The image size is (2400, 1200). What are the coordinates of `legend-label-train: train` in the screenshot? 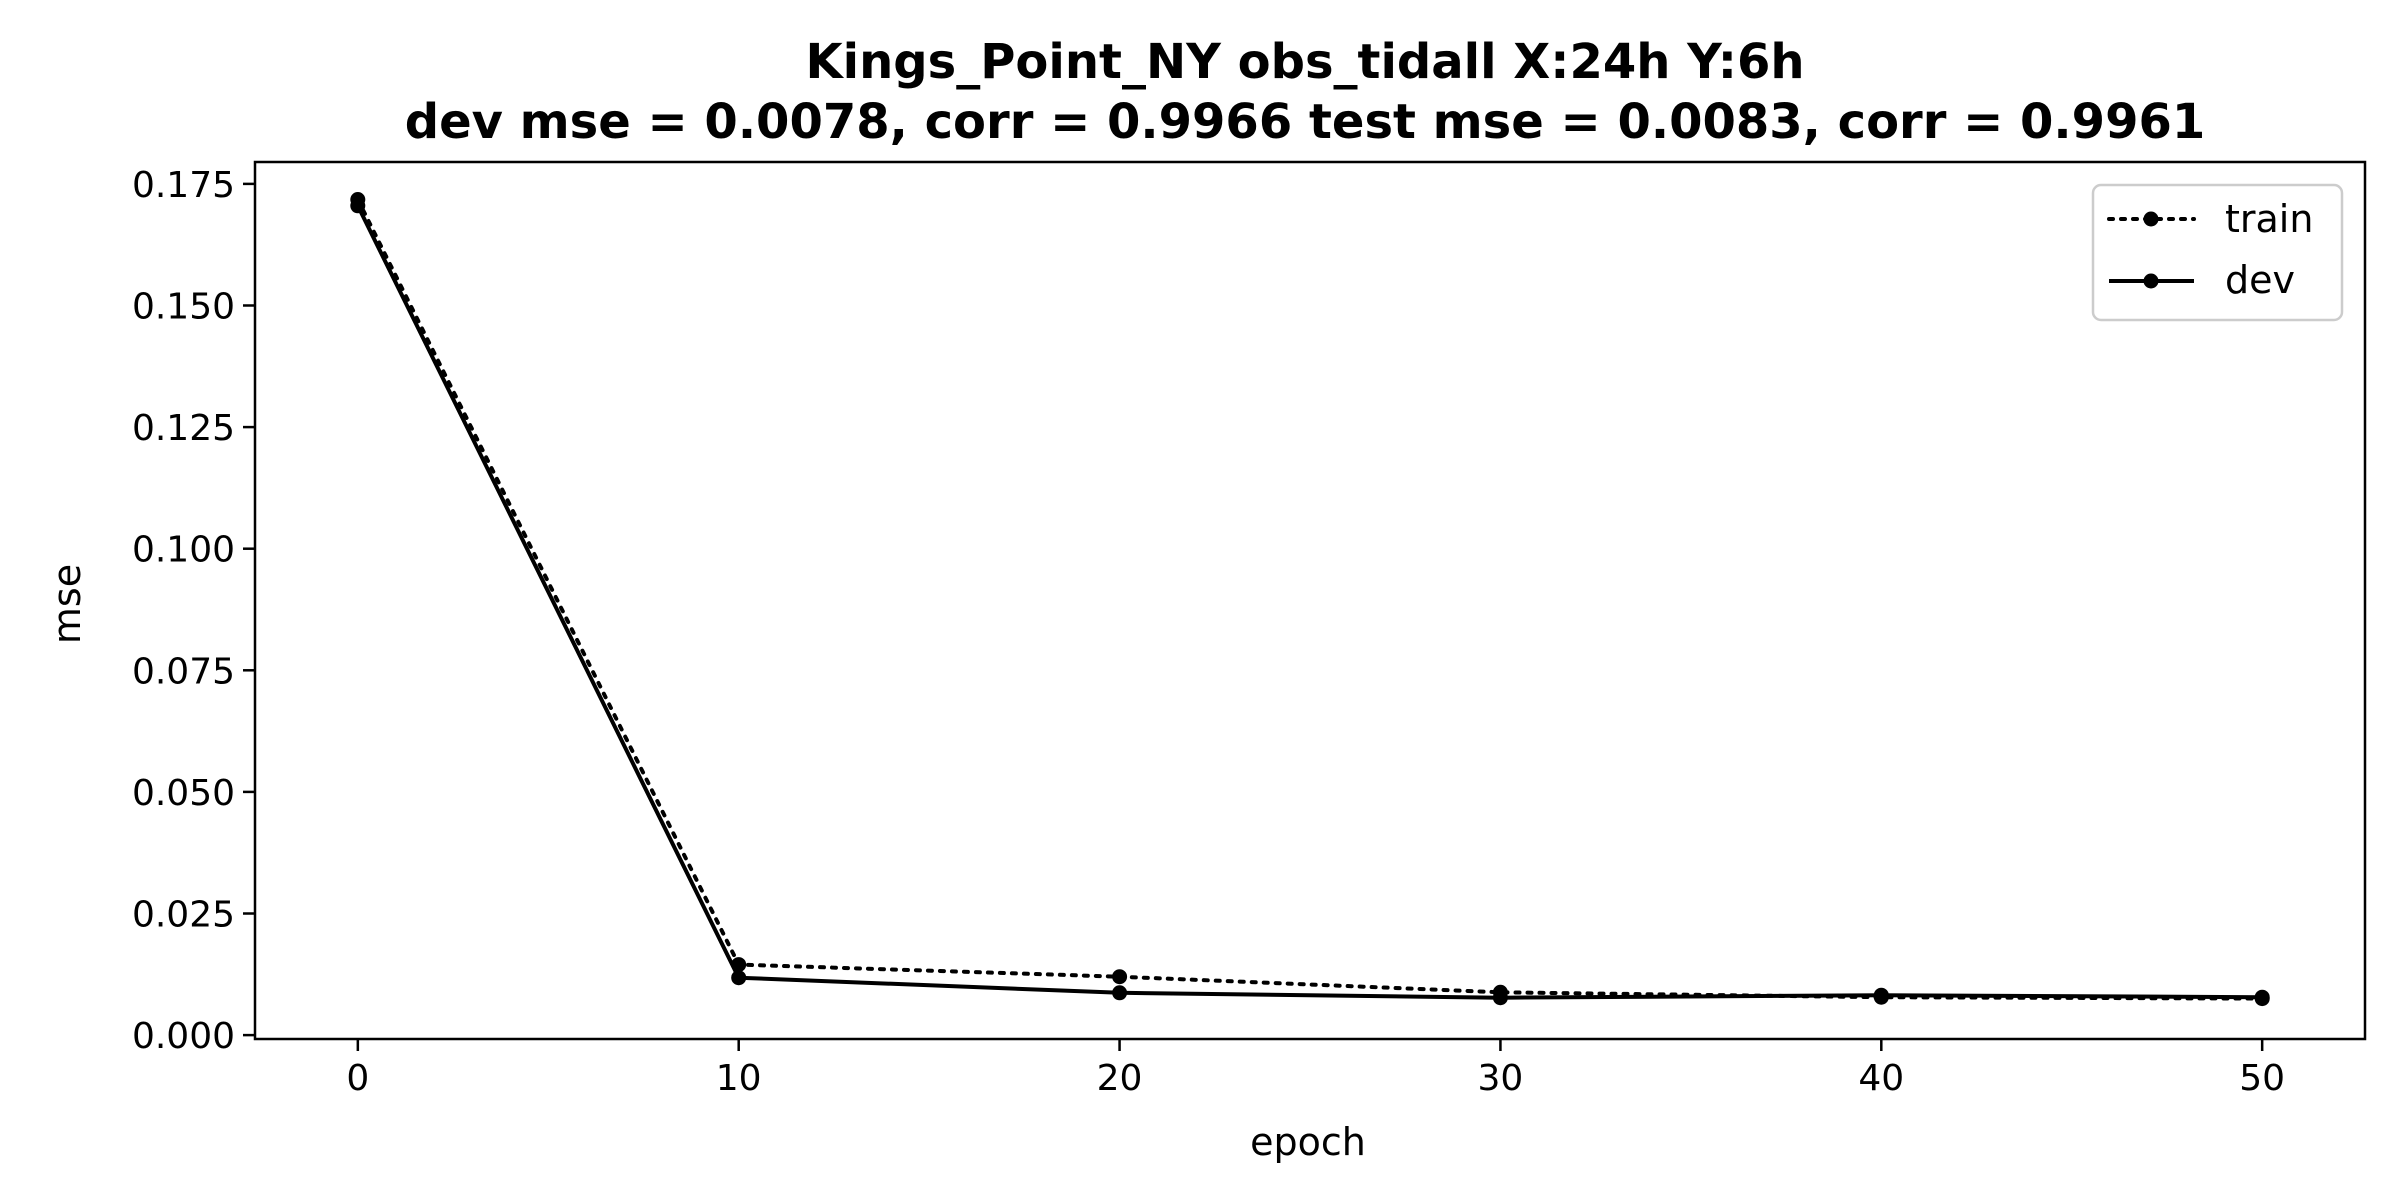 It's located at (2269, 219).